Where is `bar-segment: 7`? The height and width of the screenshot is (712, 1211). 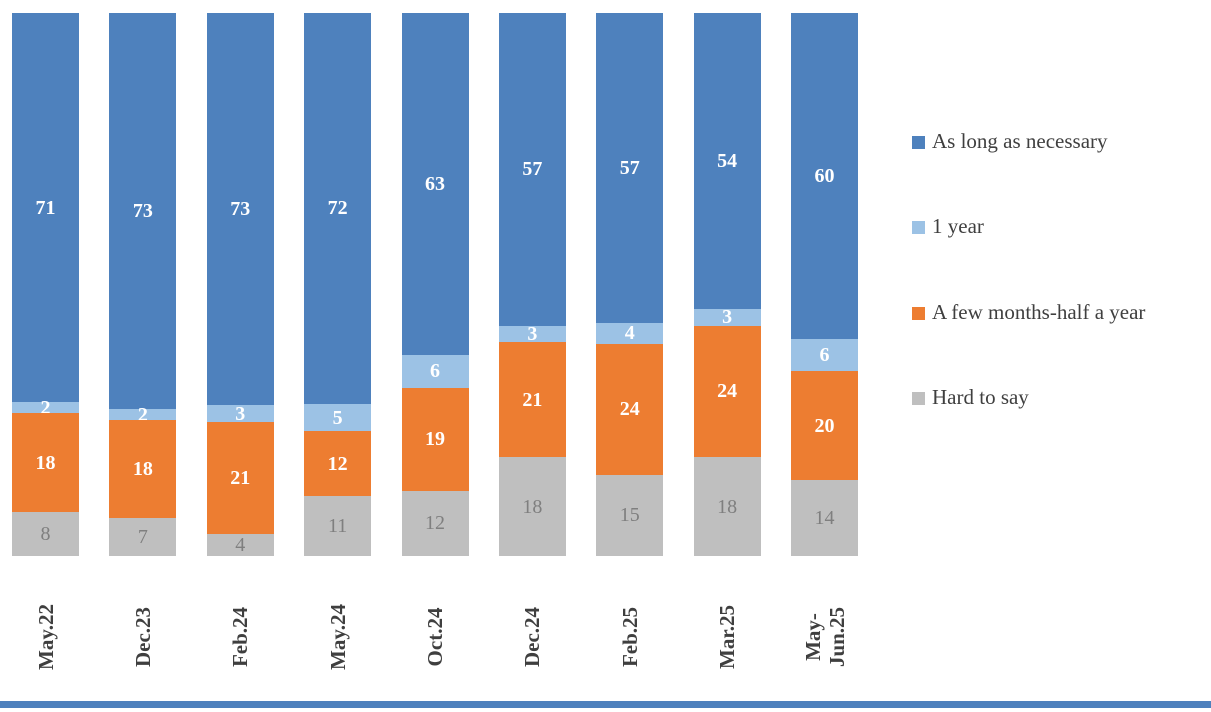 bar-segment: 7 is located at coordinates (143, 536).